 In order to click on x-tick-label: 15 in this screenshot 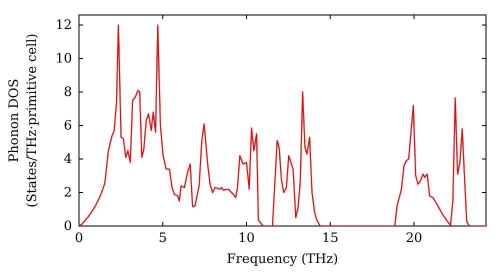, I will do `click(330, 238)`.